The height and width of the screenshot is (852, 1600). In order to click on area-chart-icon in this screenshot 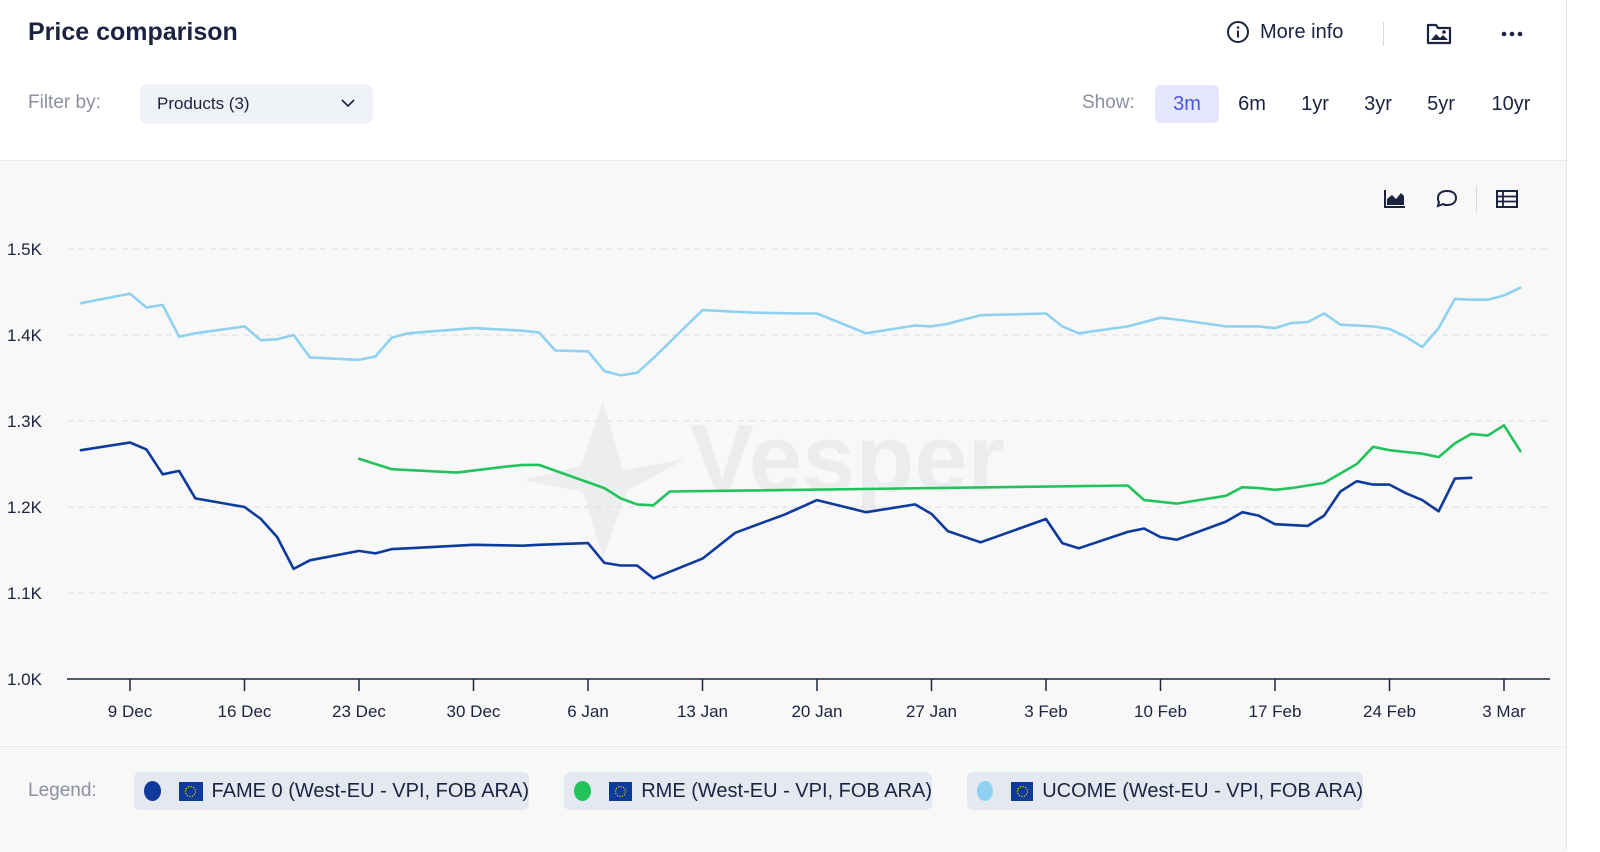, I will do `click(1394, 199)`.